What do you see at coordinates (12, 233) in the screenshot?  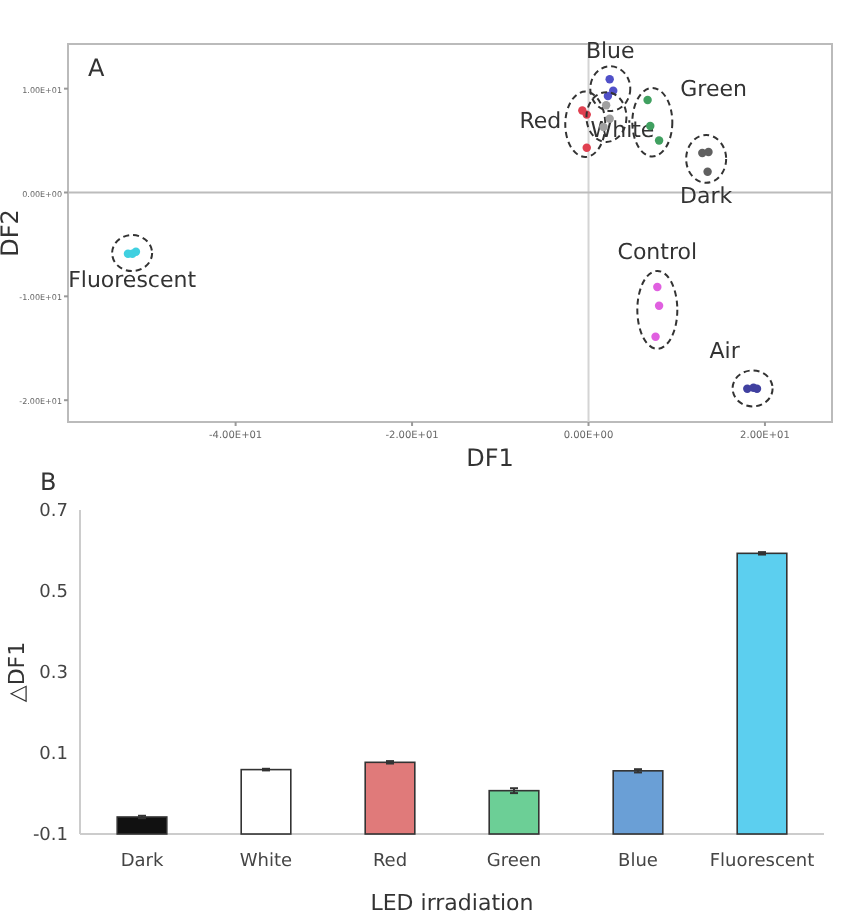 I see `y-axis-title: DF2` at bounding box center [12, 233].